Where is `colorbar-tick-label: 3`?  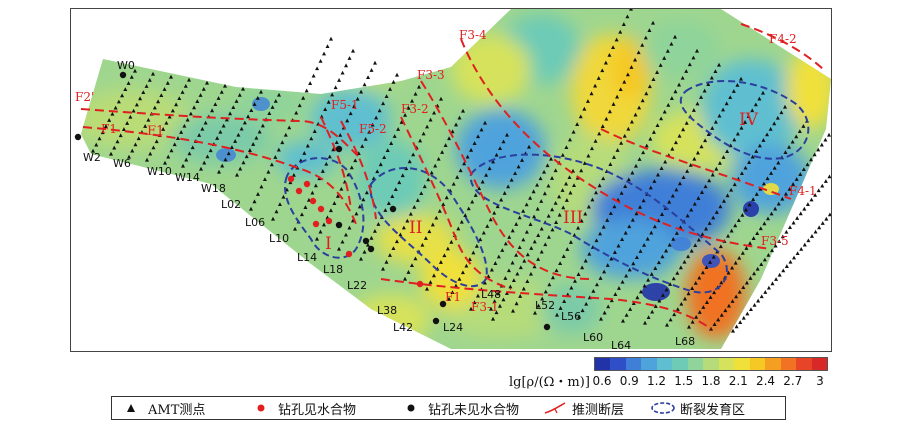 colorbar-tick-label: 3 is located at coordinates (820, 381).